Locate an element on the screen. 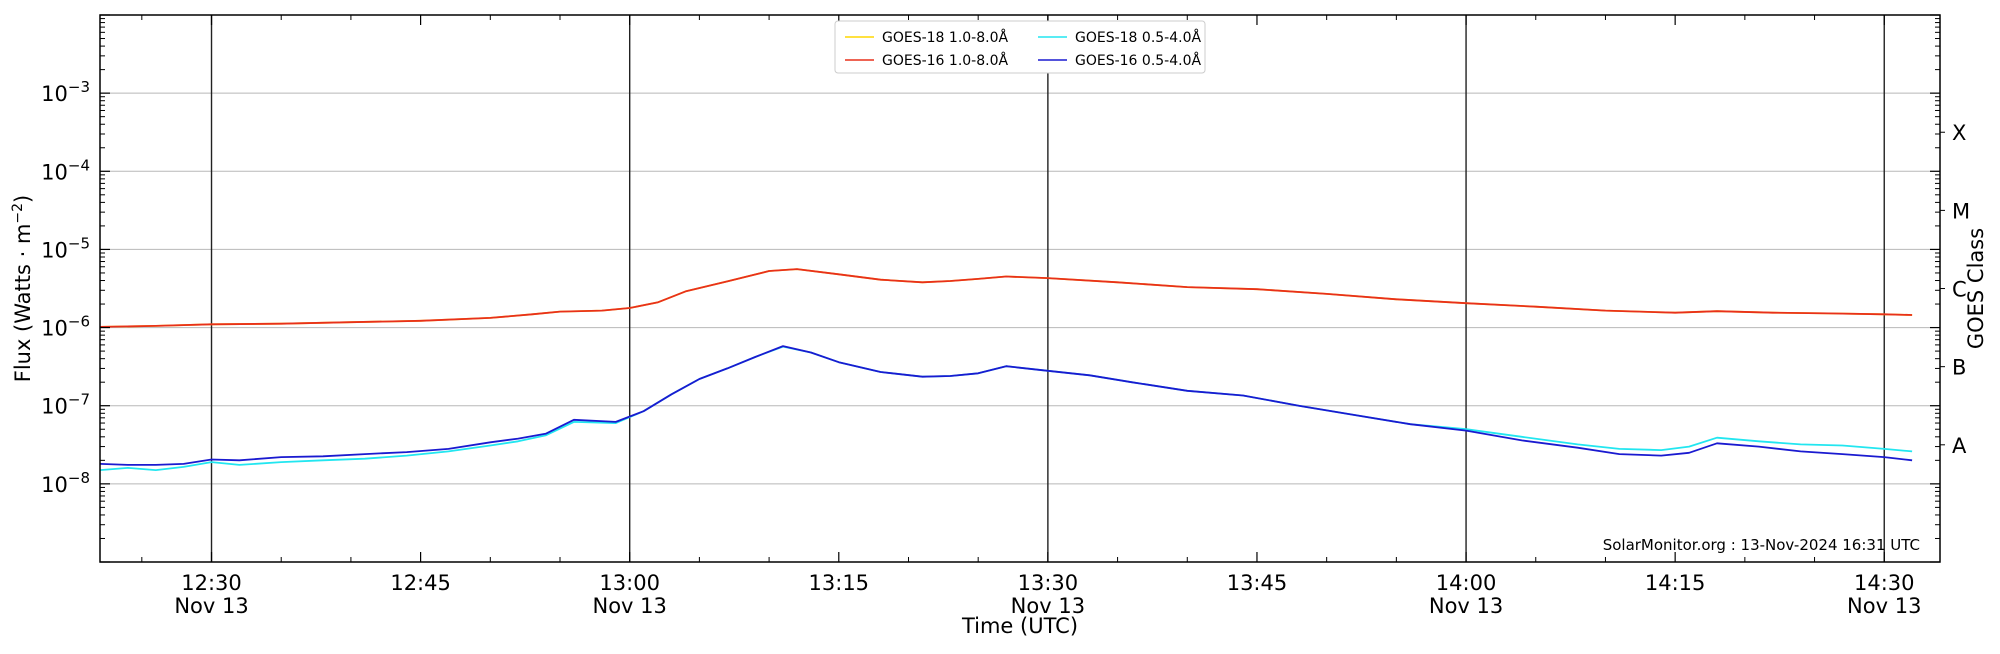  goes-class-label: A is located at coordinates (1959, 446).